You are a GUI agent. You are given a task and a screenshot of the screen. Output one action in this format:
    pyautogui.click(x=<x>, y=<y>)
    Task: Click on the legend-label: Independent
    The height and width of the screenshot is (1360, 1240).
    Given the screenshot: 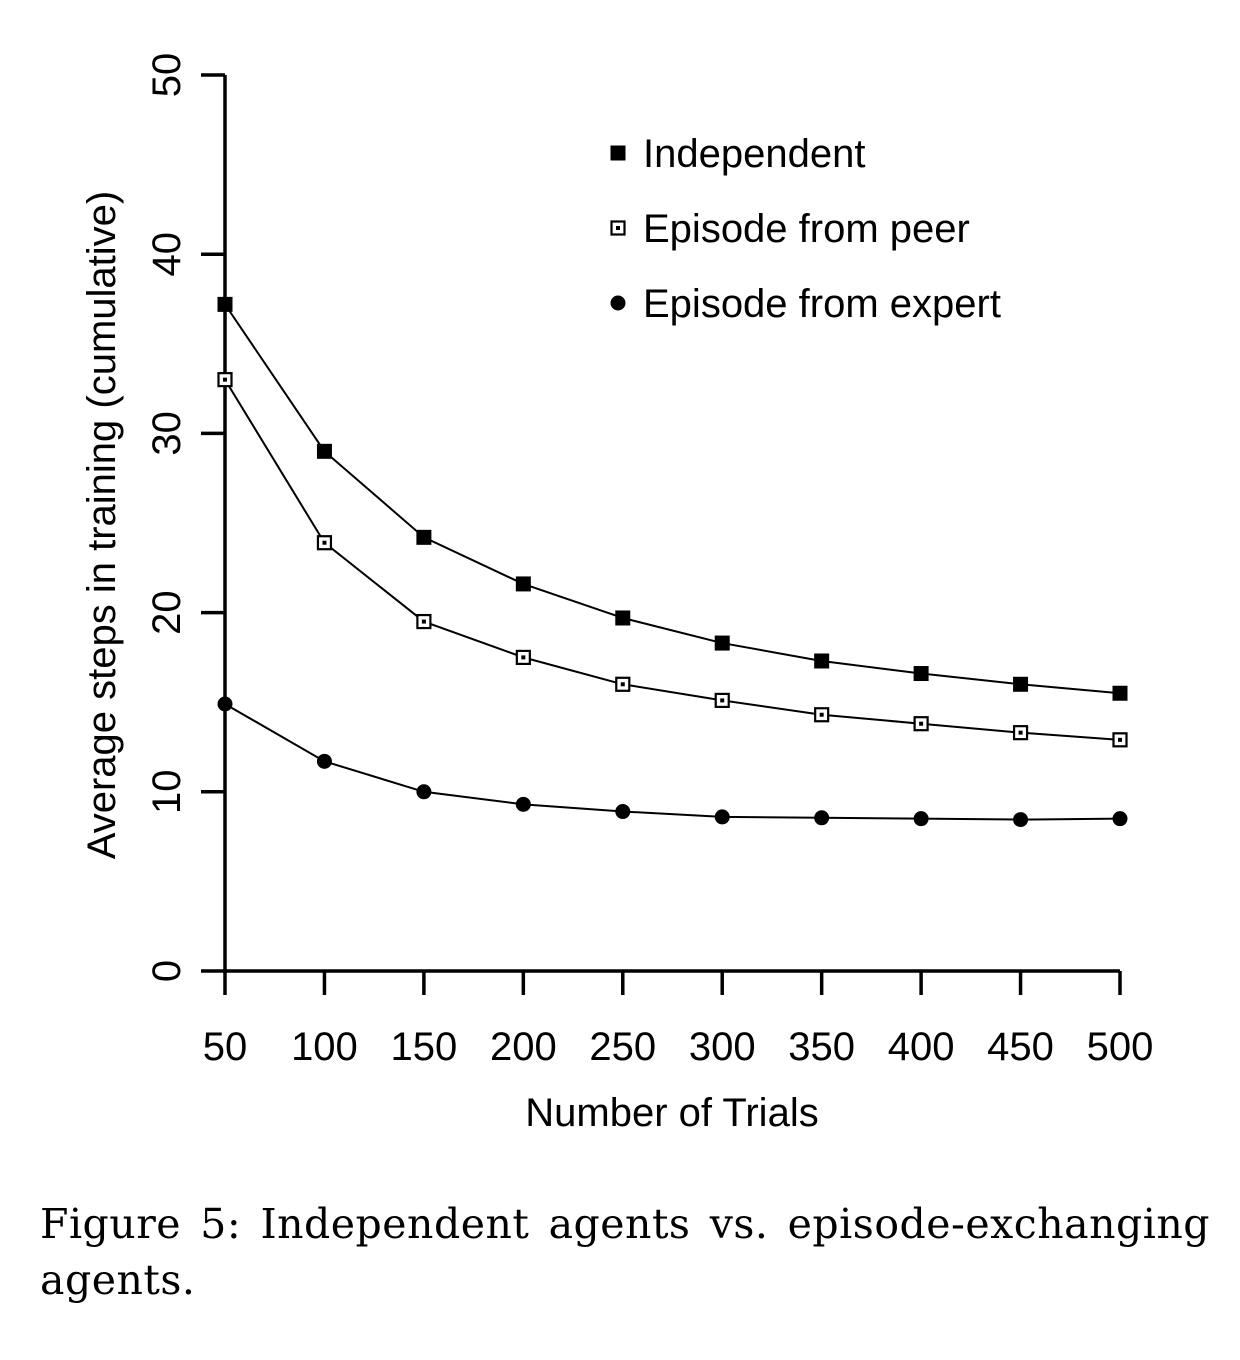 What is the action you would take?
    pyautogui.click(x=754, y=154)
    